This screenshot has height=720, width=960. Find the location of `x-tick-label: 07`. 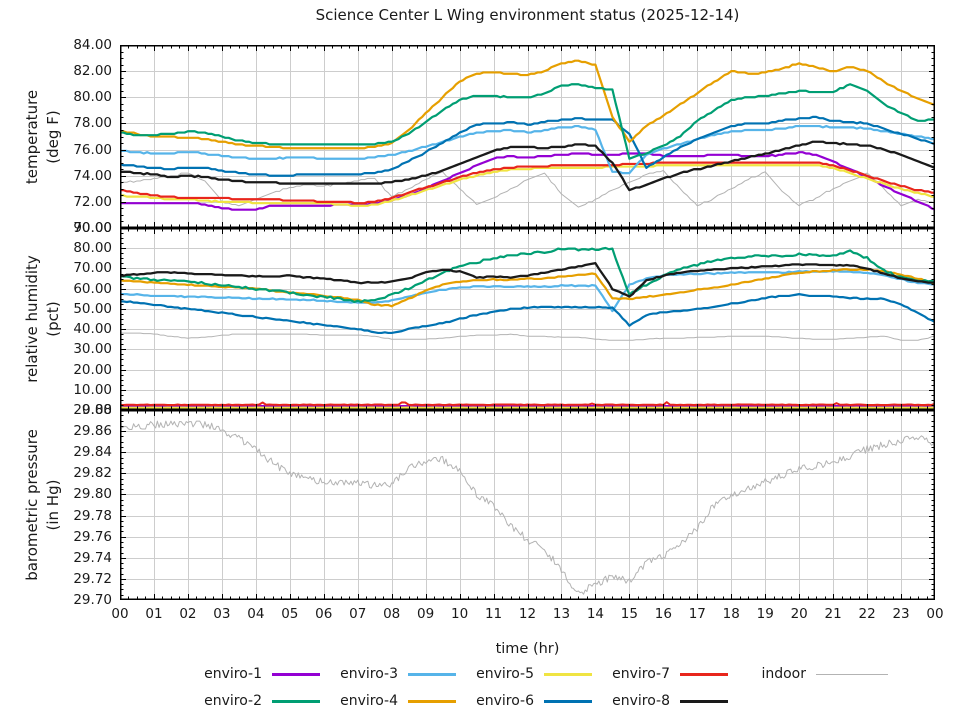

x-tick-label: 07 is located at coordinates (358, 614).